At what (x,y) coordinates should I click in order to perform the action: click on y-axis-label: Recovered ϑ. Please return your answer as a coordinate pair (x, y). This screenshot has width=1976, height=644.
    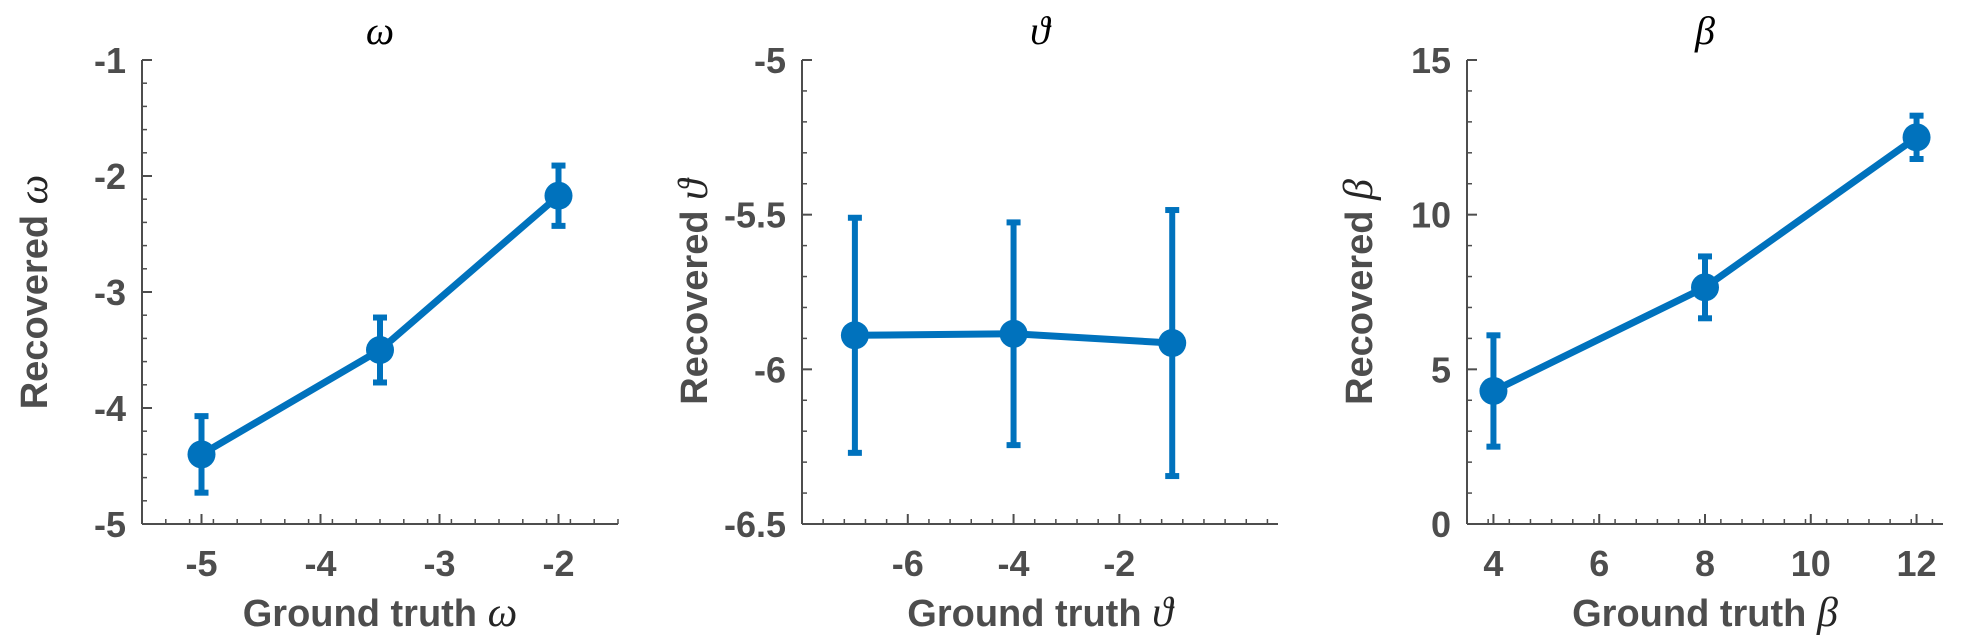
    Looking at the image, I should click on (694, 291).